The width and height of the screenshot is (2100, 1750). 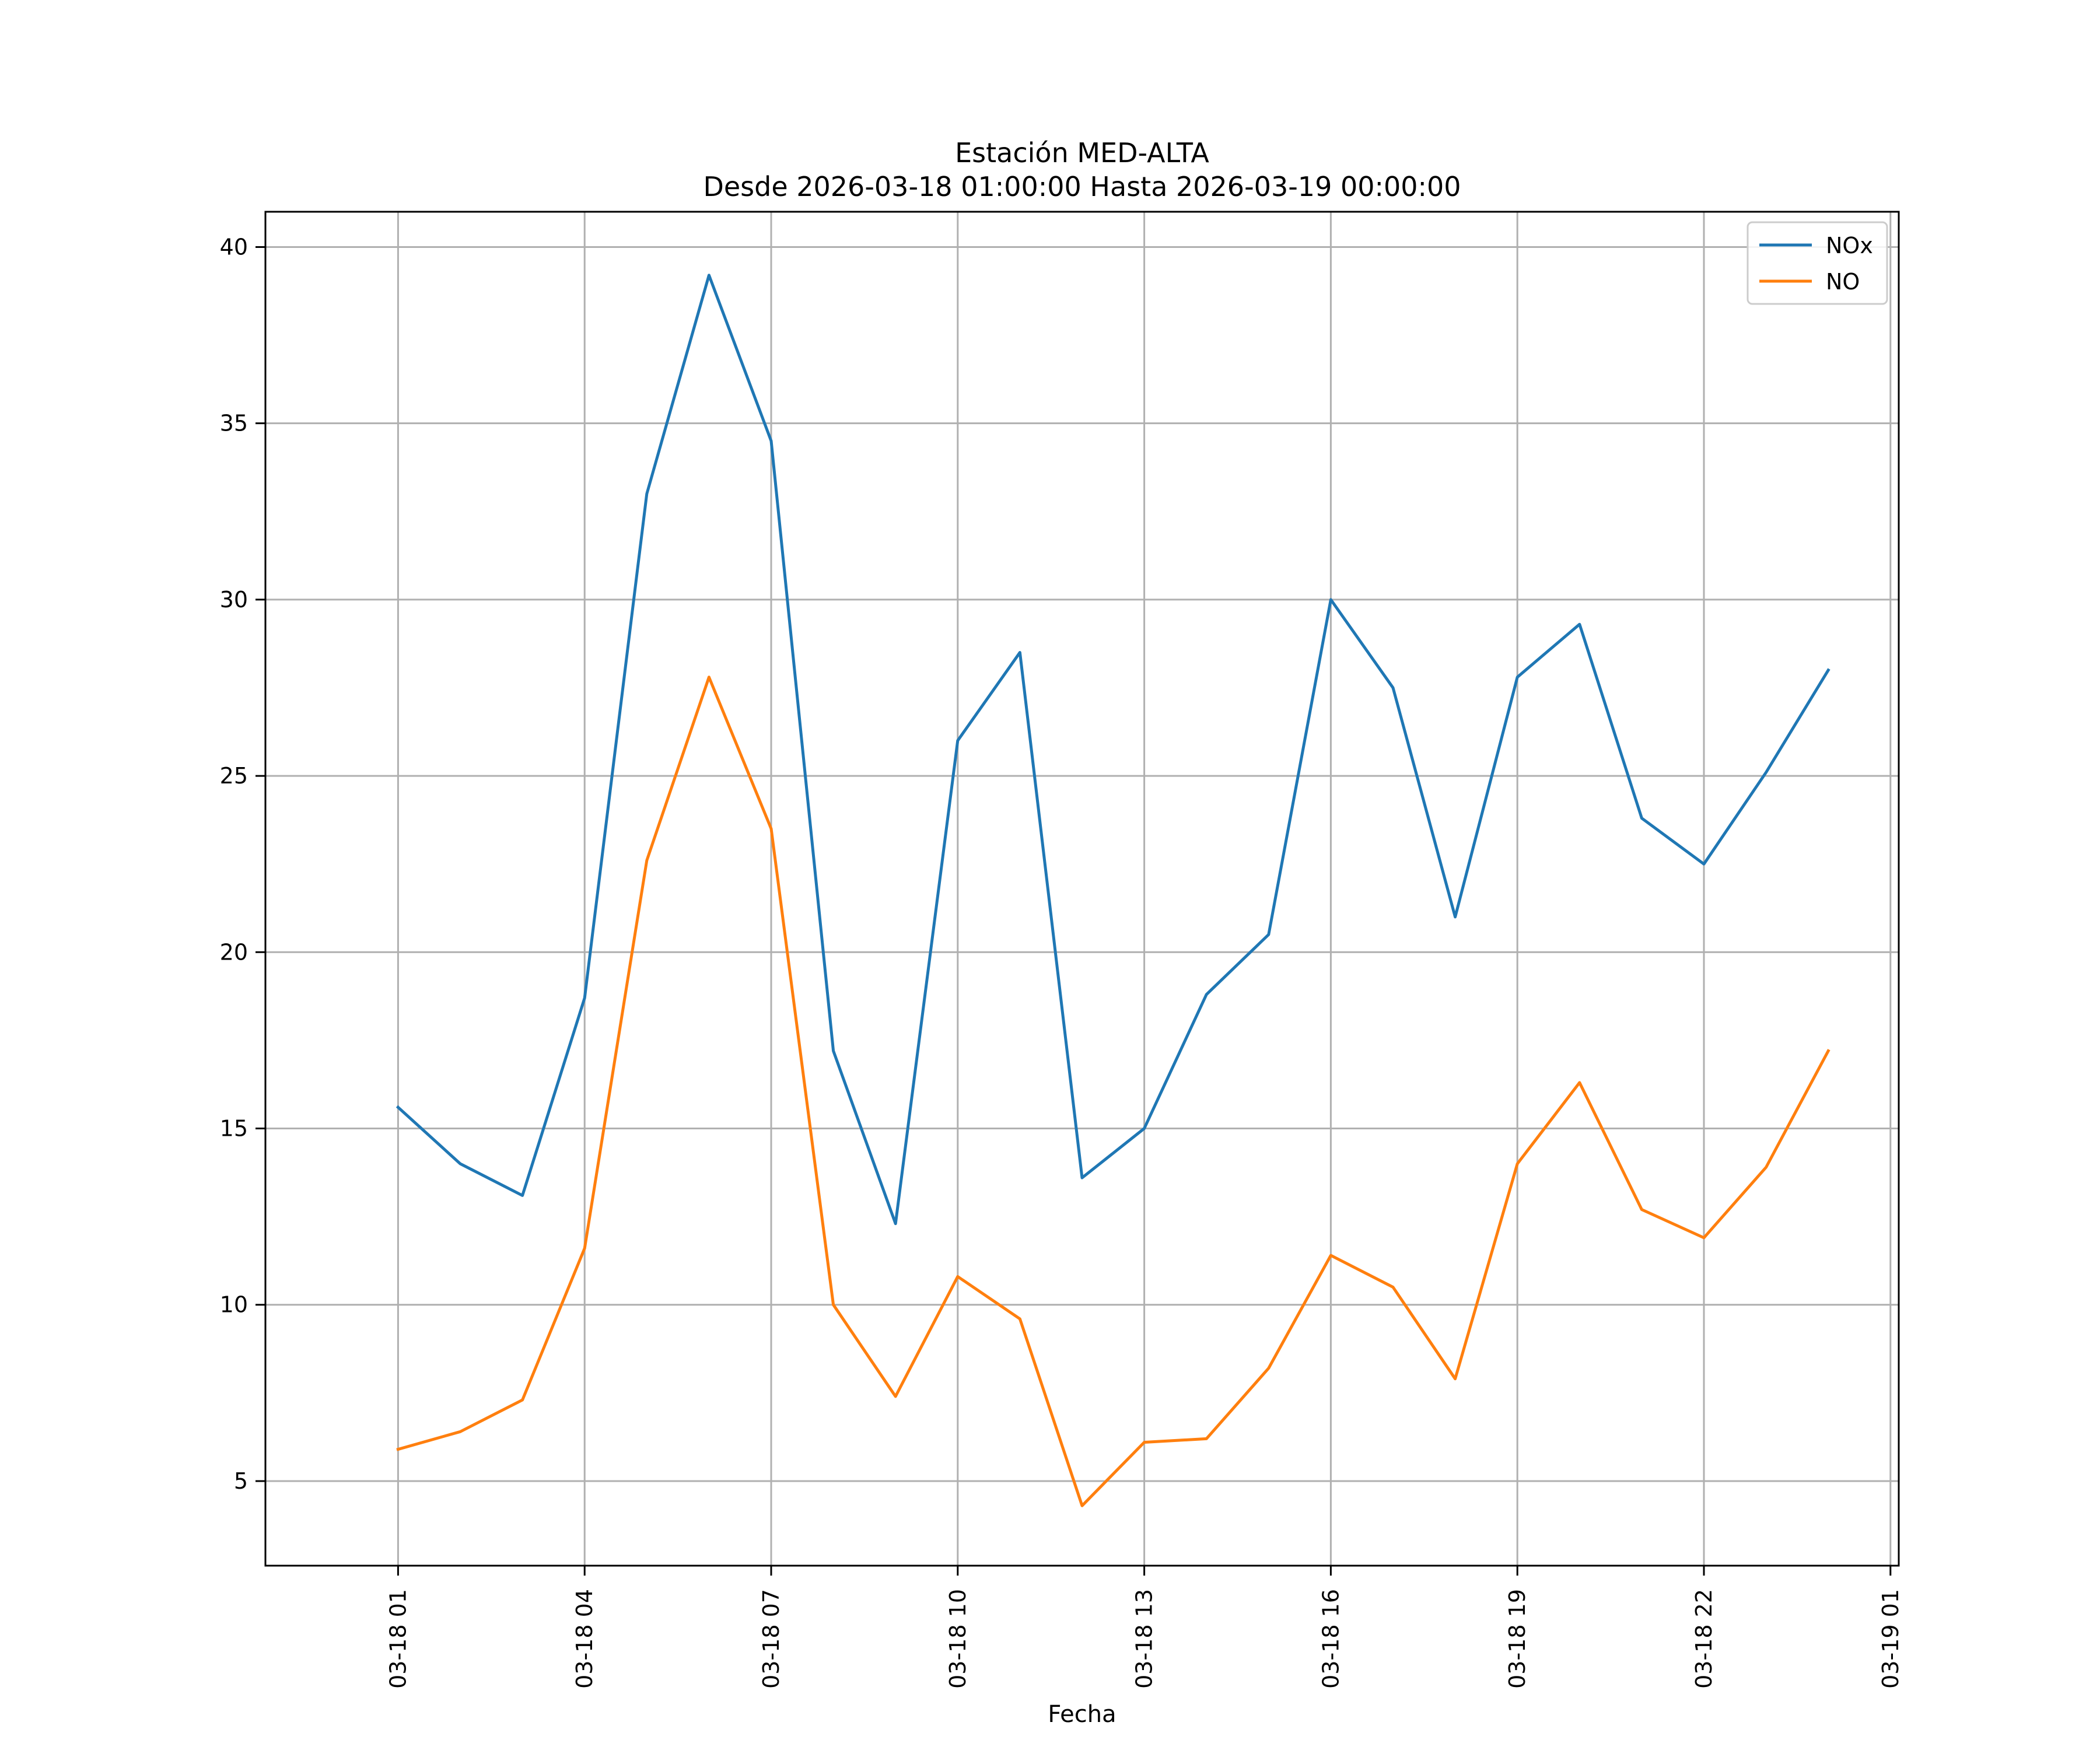 I want to click on legend: NOx NO, so click(x=1817, y=263).